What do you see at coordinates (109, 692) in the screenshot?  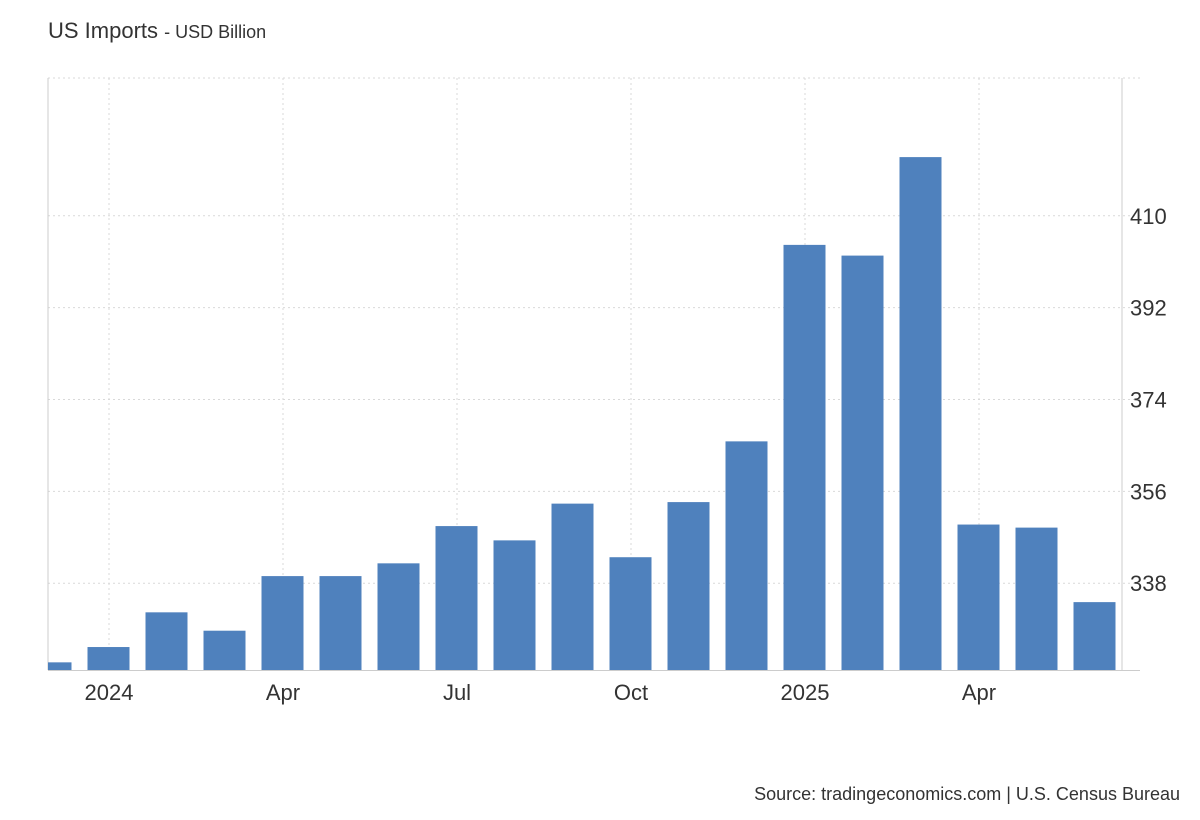 I see `x-tick-label: 2024` at bounding box center [109, 692].